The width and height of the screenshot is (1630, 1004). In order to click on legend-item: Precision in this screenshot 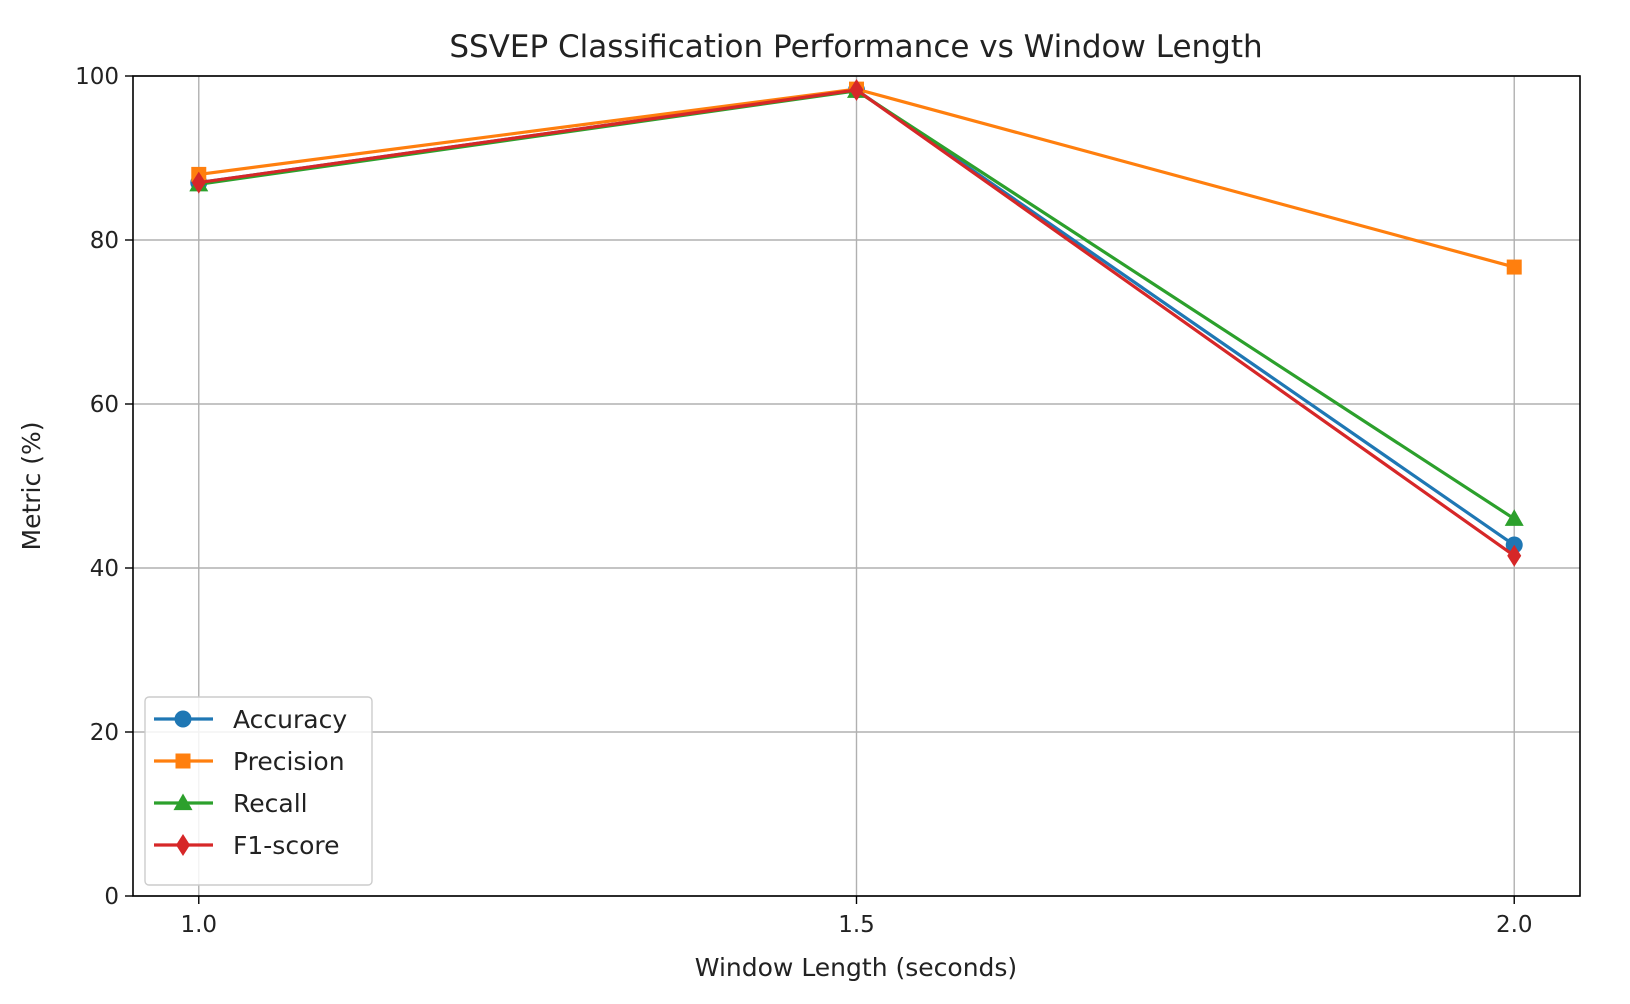, I will do `click(249, 761)`.